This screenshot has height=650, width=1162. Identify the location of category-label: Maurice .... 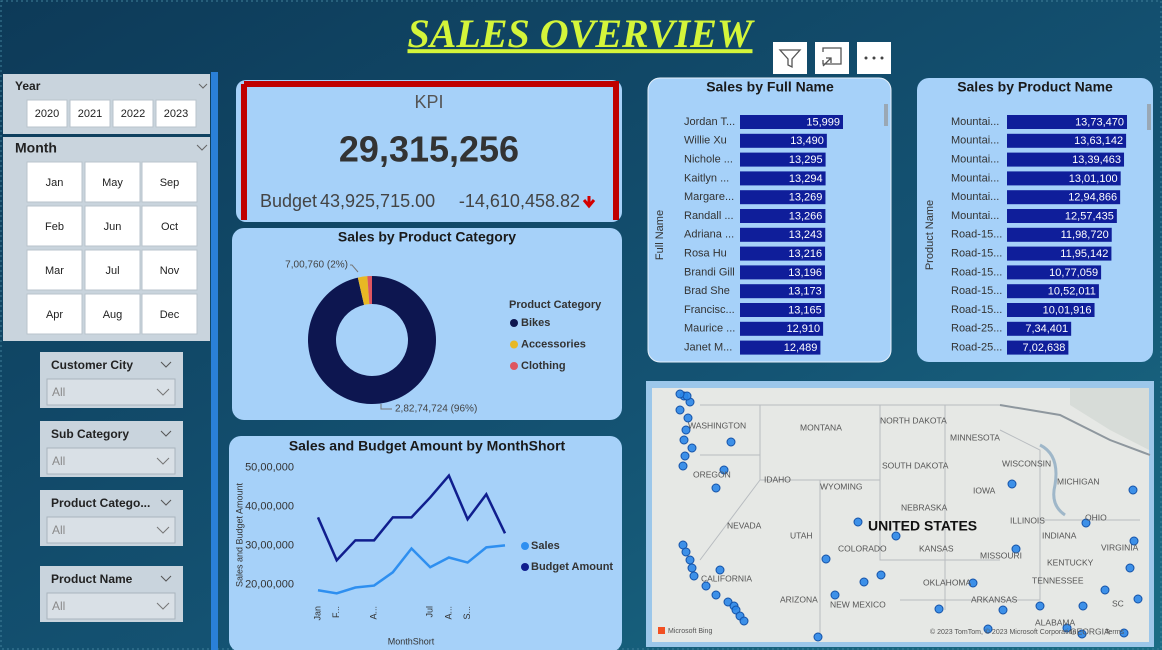
(709, 329).